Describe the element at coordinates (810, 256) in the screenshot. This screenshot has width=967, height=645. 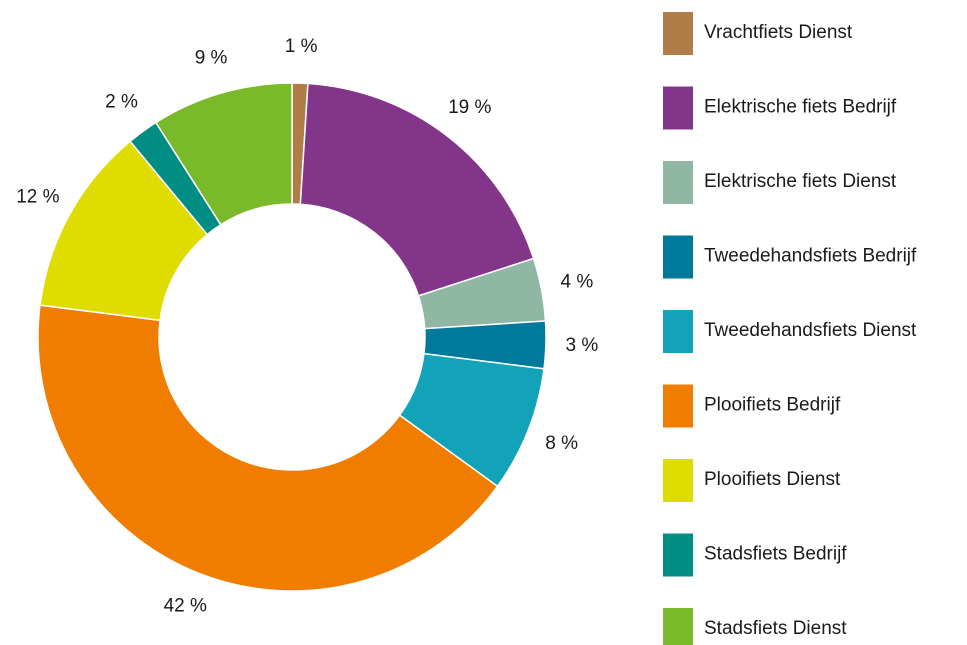
I see `legend-label: Tweedehandsfiets Bedrijf` at that location.